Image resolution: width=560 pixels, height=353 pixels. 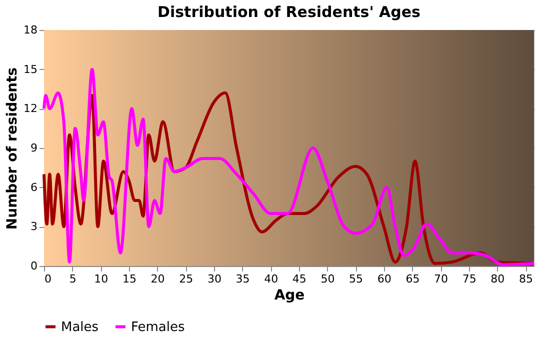 What do you see at coordinates (214, 279) in the screenshot?
I see `x-tick-label: 30` at bounding box center [214, 279].